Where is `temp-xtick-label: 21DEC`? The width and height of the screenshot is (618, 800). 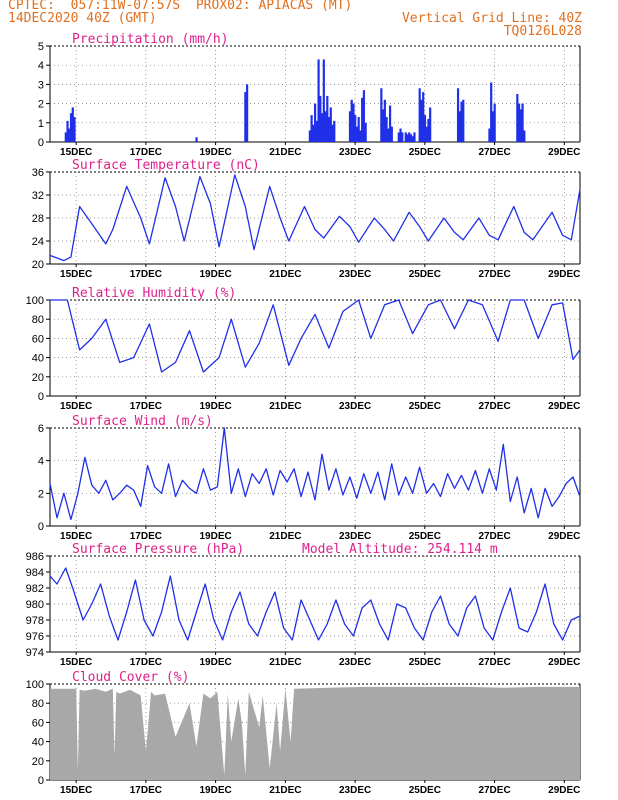
temp-xtick-label: 21DEC is located at coordinates (285, 274).